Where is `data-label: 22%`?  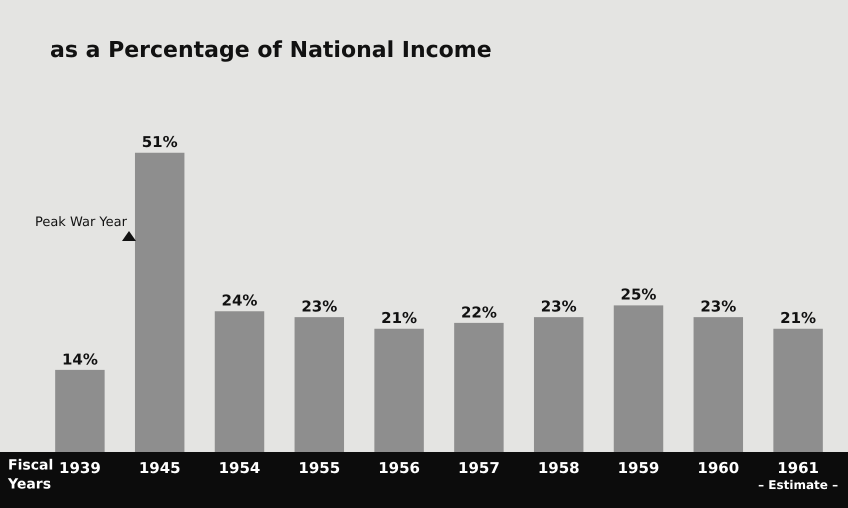
data-label: 22% is located at coordinates (478, 312).